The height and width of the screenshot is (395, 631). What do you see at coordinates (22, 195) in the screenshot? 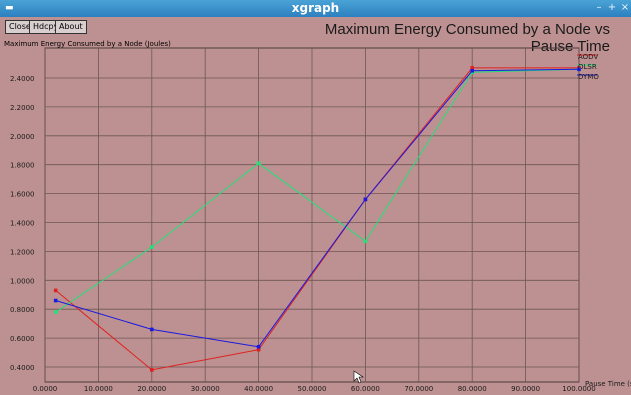
I see `y-tick-label: 1.6000` at bounding box center [22, 195].